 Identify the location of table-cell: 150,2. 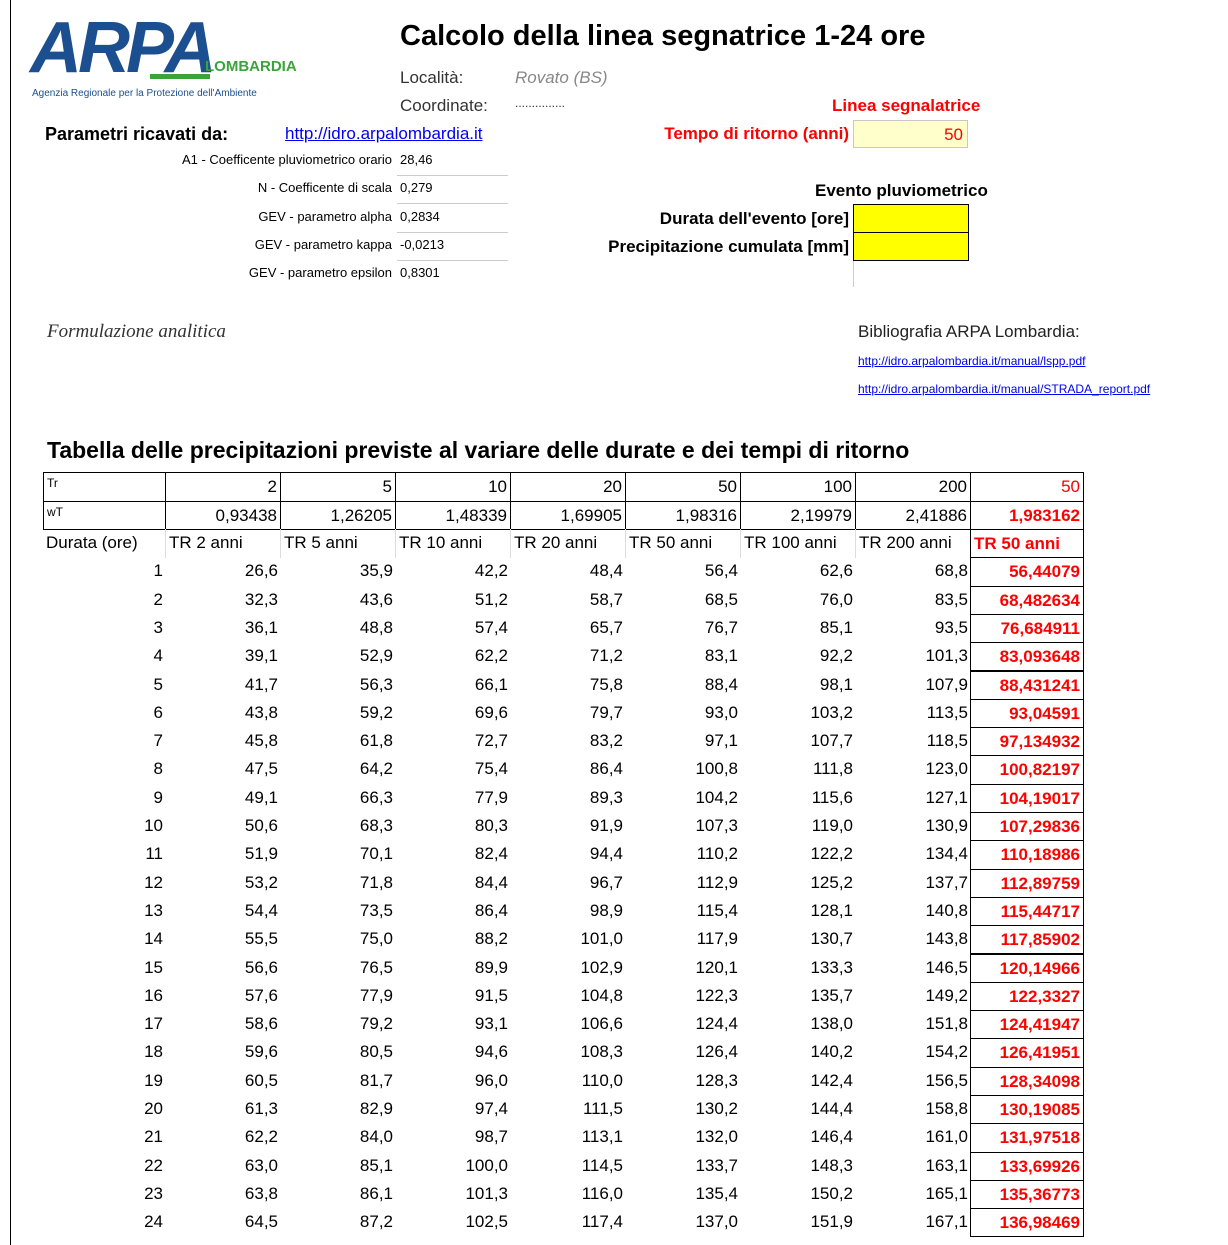
(831, 1193).